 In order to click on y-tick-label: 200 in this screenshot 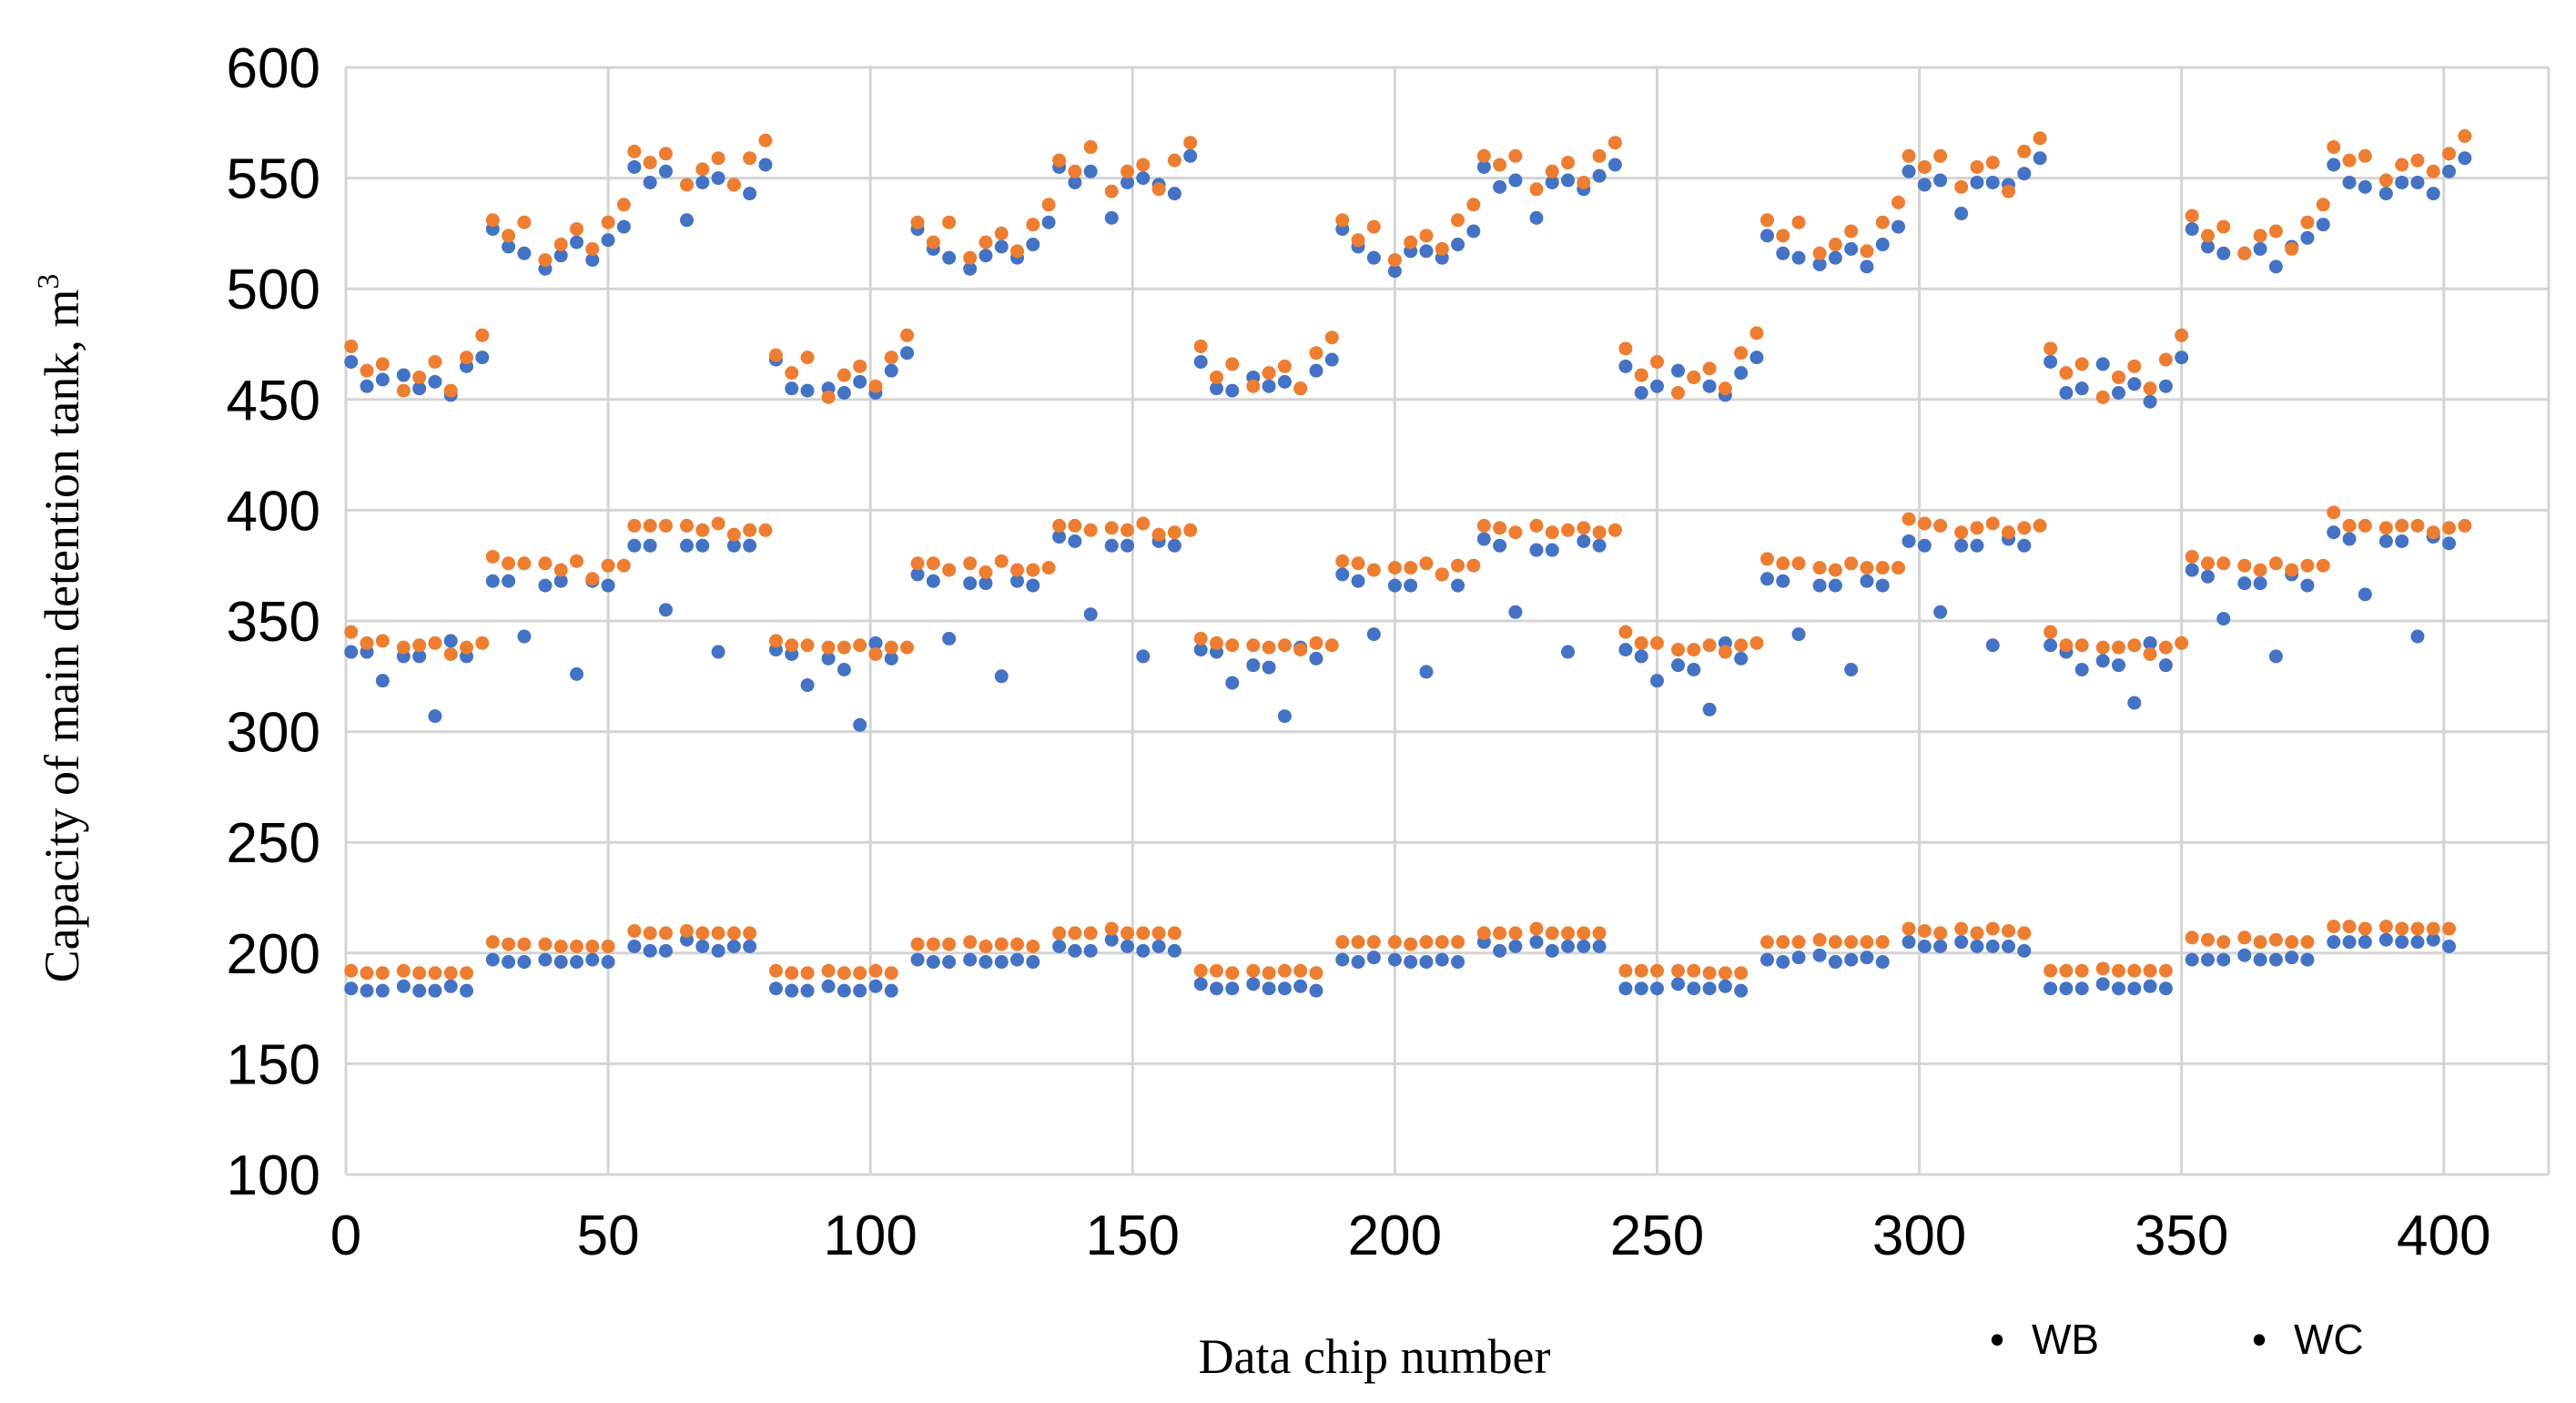, I will do `click(273, 954)`.